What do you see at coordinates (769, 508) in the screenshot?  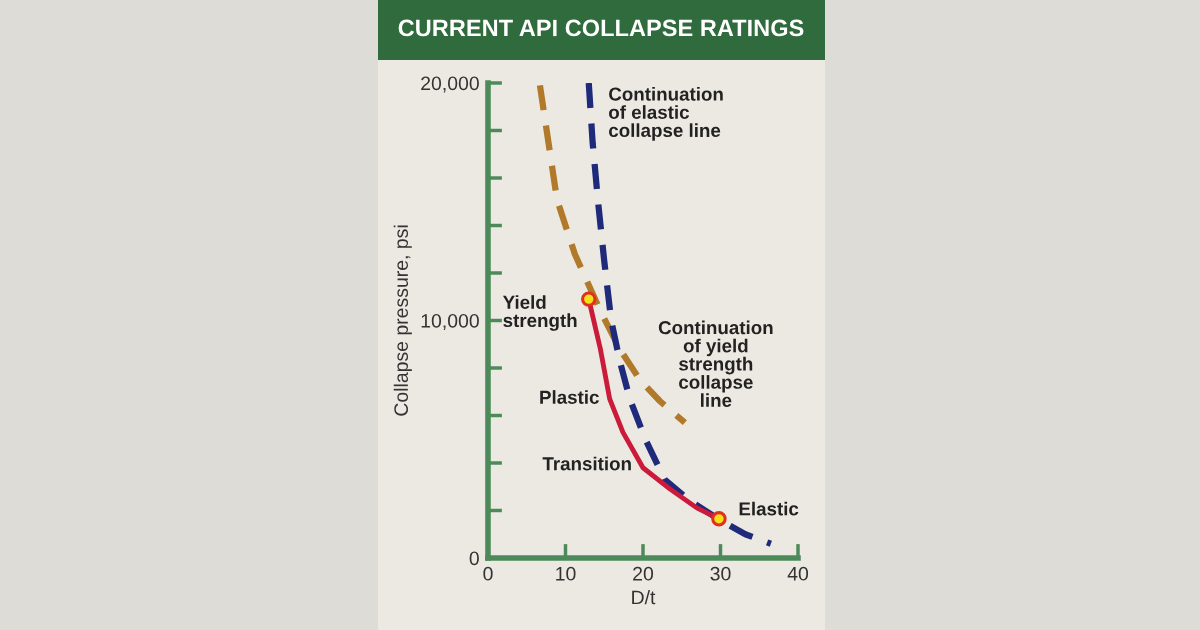 I see `annotation: Elastic` at bounding box center [769, 508].